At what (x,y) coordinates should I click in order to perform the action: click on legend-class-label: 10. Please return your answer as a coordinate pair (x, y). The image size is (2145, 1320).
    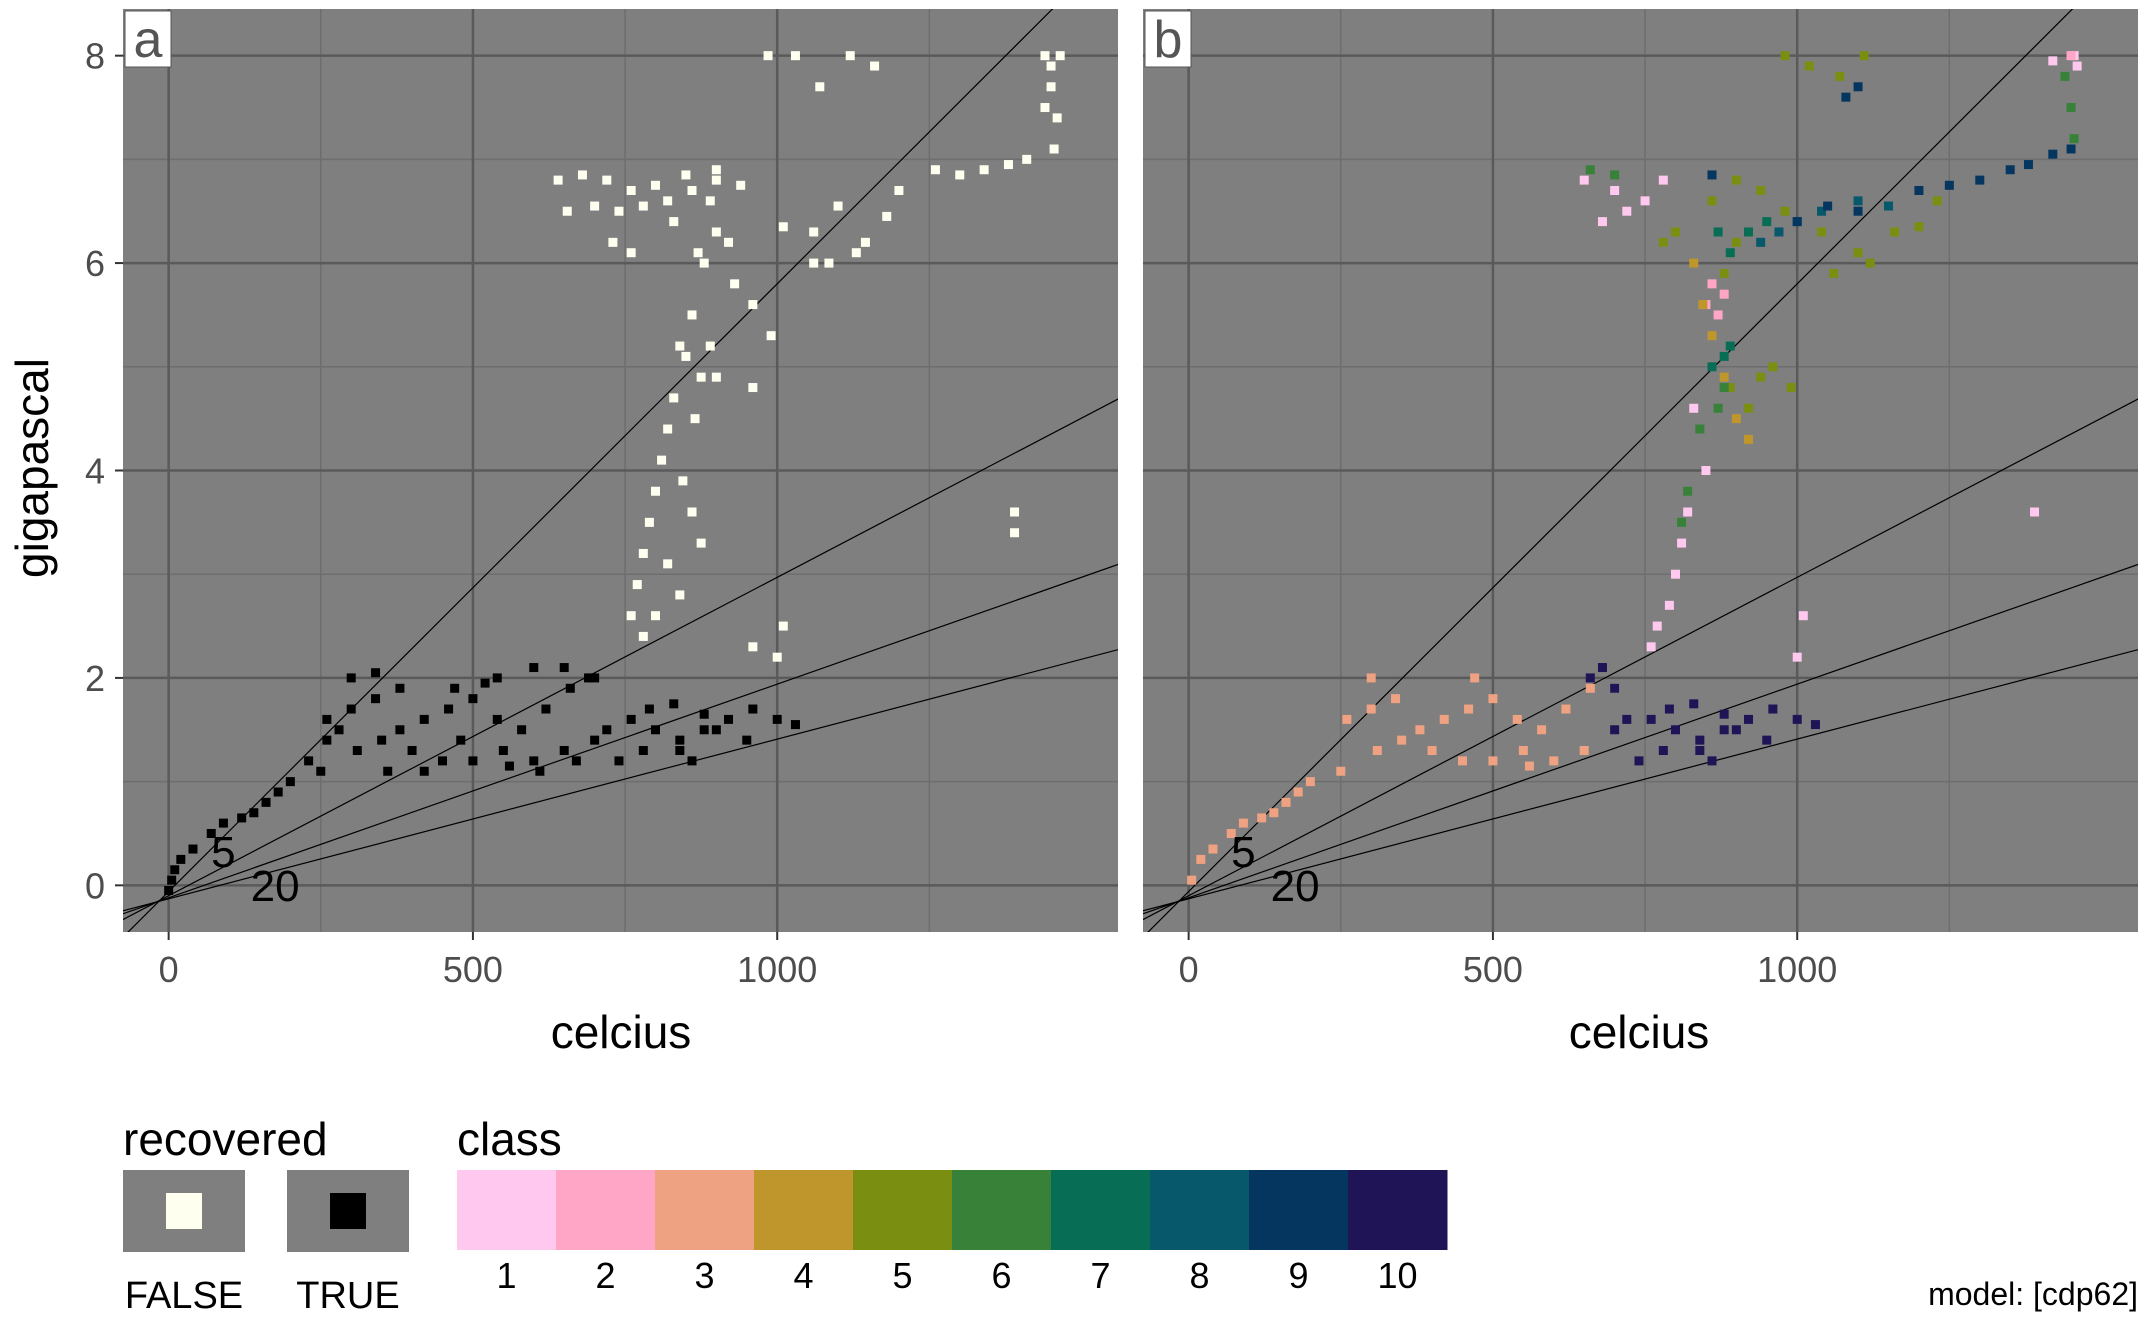
    Looking at the image, I should click on (1397, 1275).